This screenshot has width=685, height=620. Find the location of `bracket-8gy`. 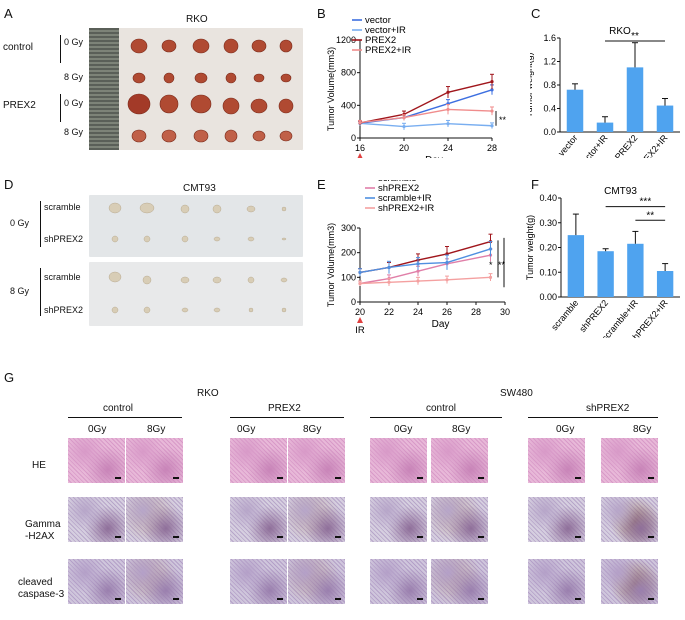

bracket-8gy is located at coordinates (40, 292).